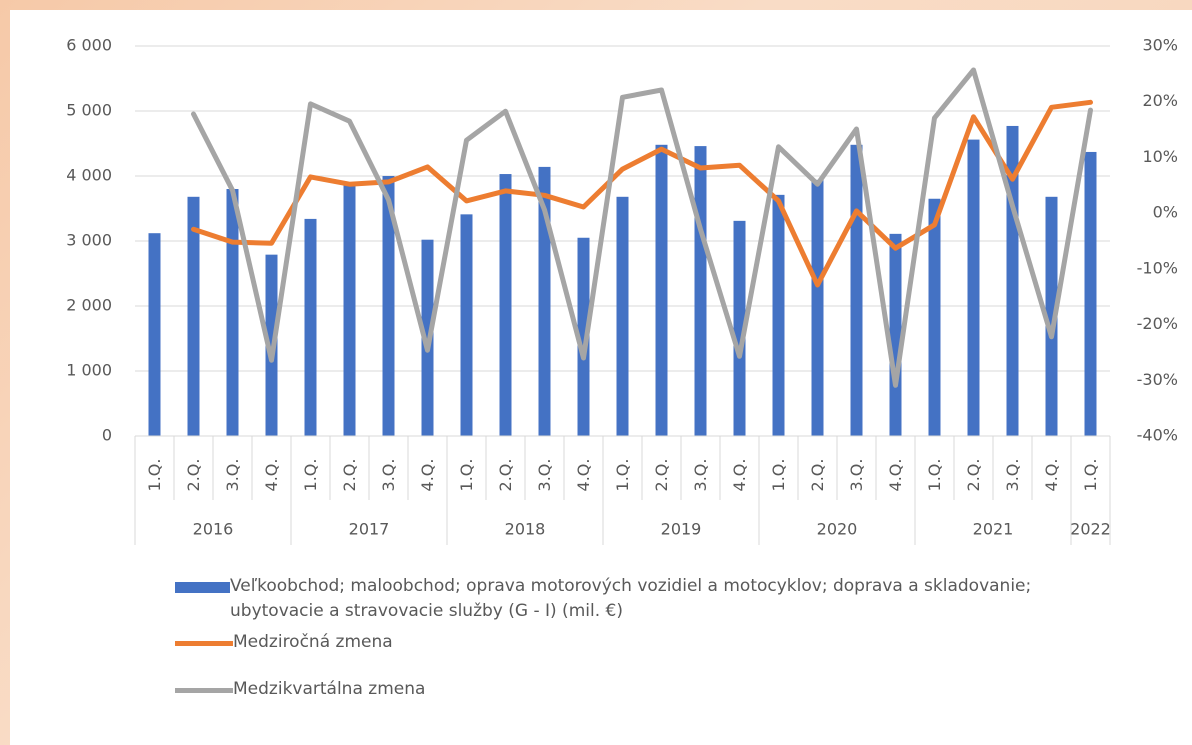  What do you see at coordinates (1090, 529) in the screenshot?
I see `x-group-label: 2022` at bounding box center [1090, 529].